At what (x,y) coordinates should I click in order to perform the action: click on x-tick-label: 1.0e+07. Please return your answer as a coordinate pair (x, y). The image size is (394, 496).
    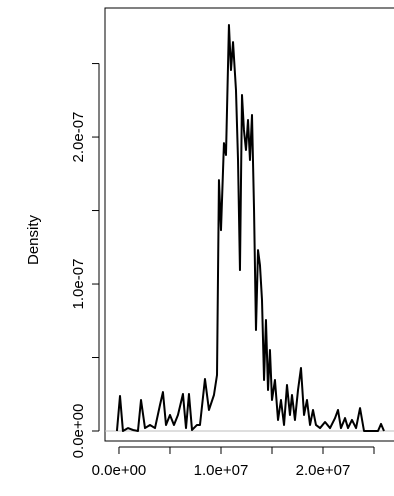
    Looking at the image, I should click on (221, 470).